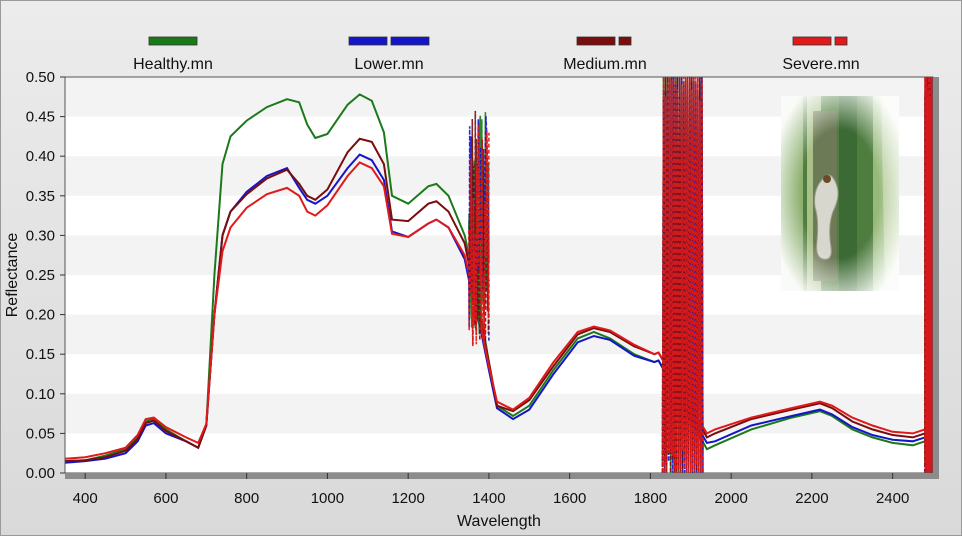  What do you see at coordinates (388, 64) in the screenshot?
I see `legend-label: Lower.mn` at bounding box center [388, 64].